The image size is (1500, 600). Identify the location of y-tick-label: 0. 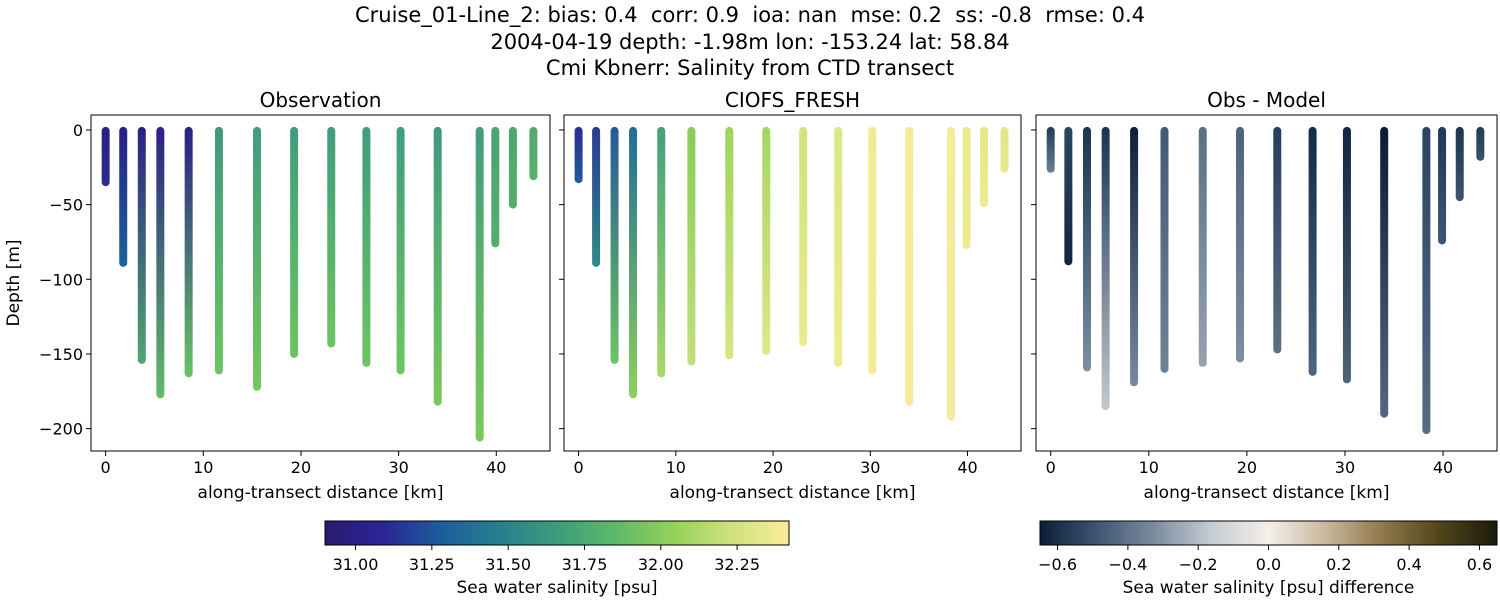
(78, 130).